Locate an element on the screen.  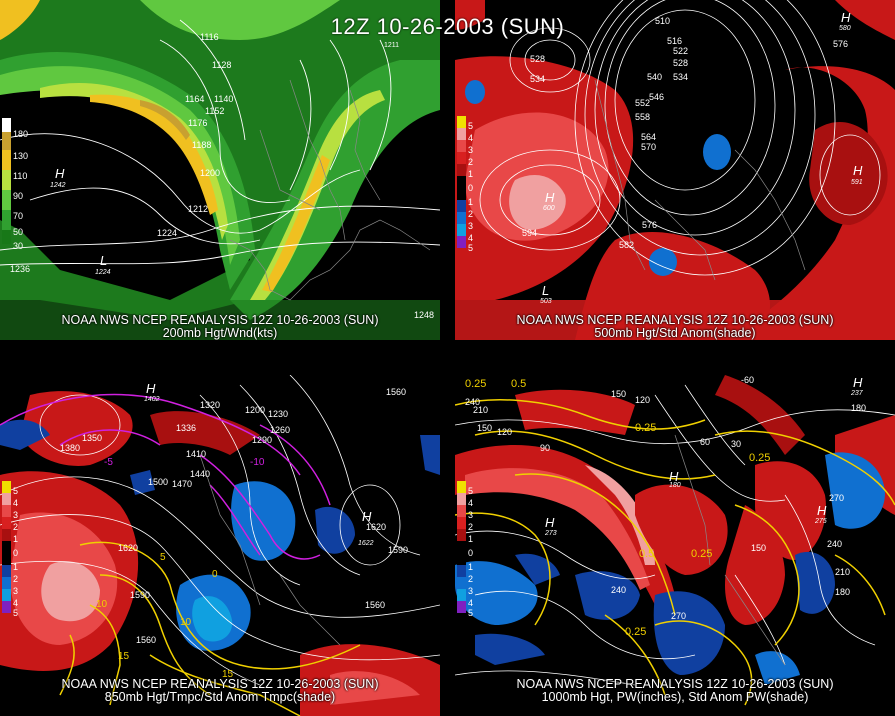
legend-label: 180 is located at coordinates (21, 134).